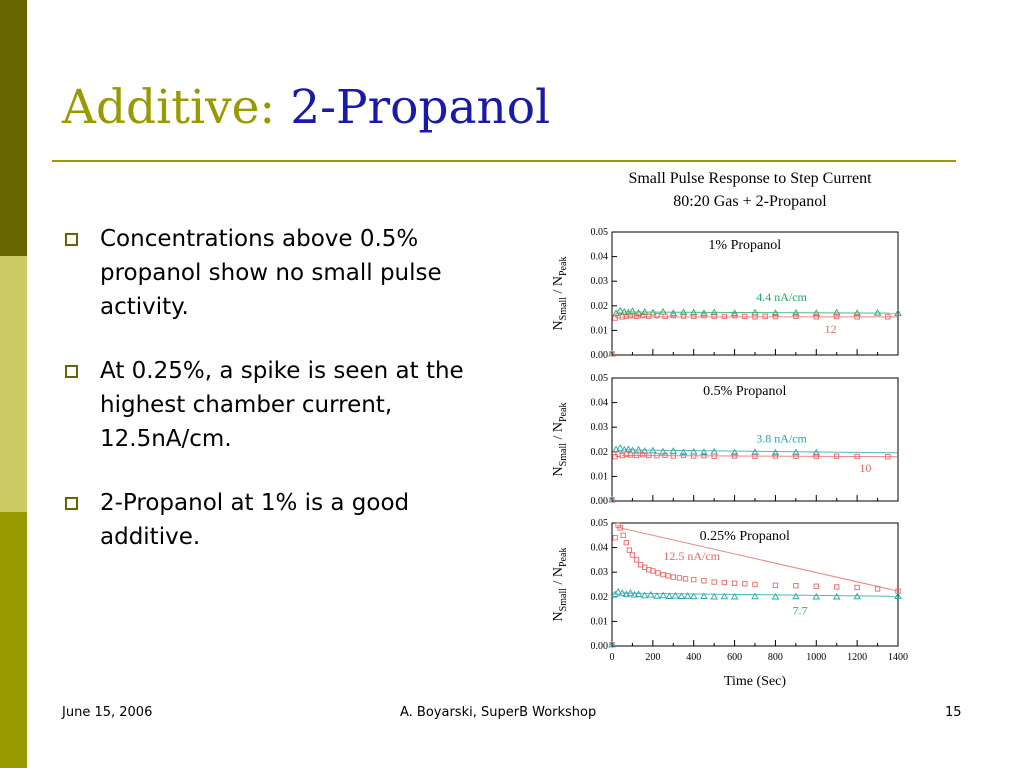 This screenshot has height=768, width=1024. I want to click on slide-title-prefix: Additive:, so click(169, 107).